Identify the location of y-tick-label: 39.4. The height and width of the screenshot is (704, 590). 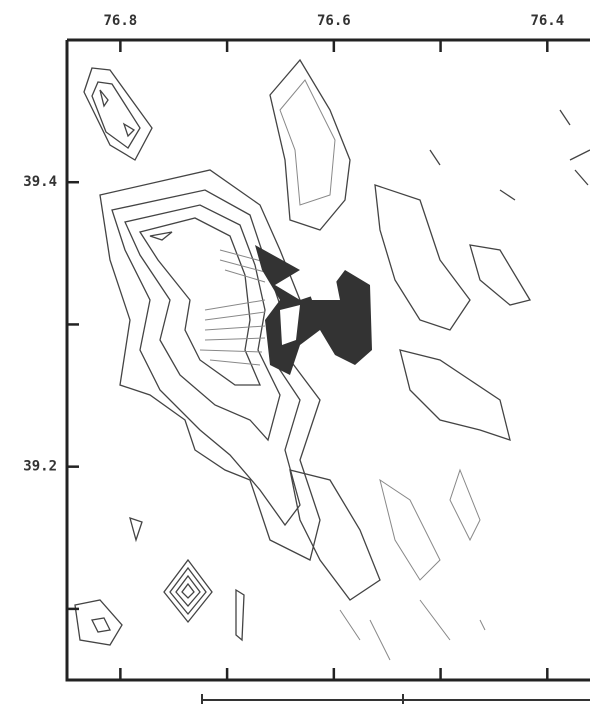
(40, 182).